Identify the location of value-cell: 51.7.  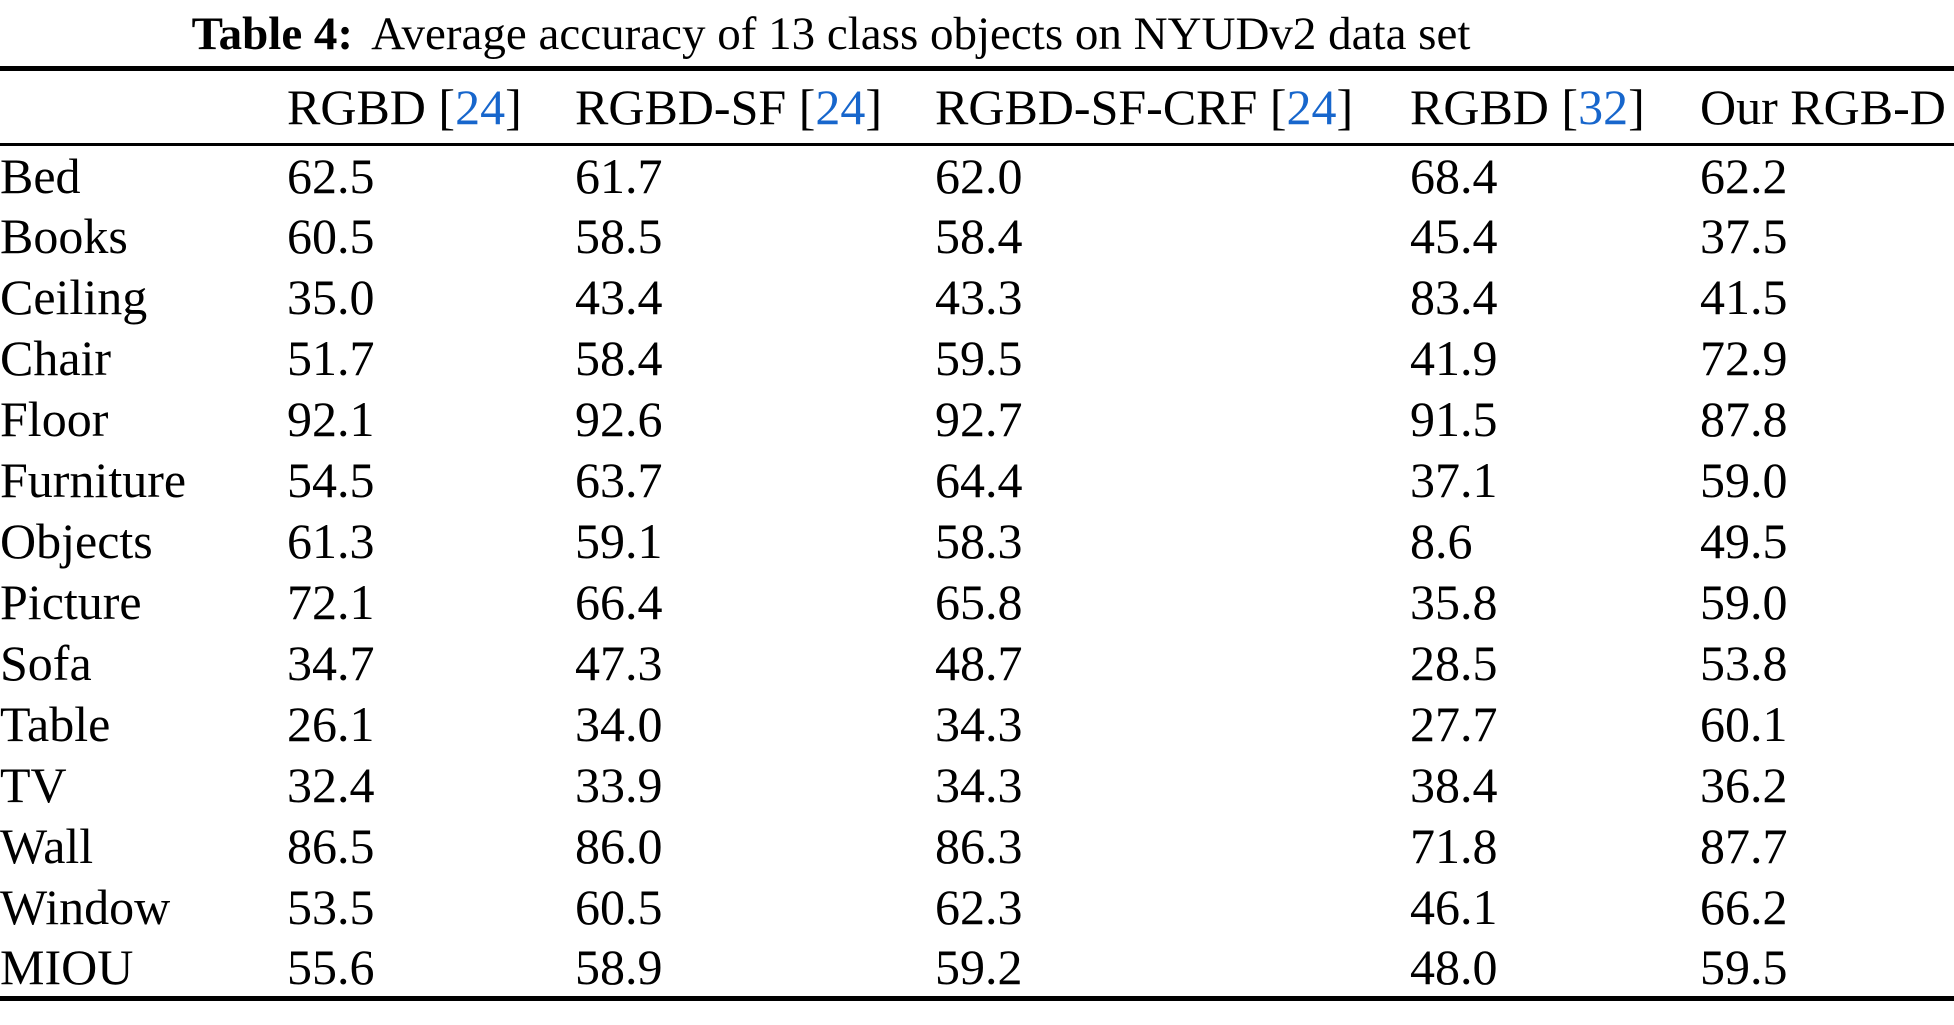
(331, 358).